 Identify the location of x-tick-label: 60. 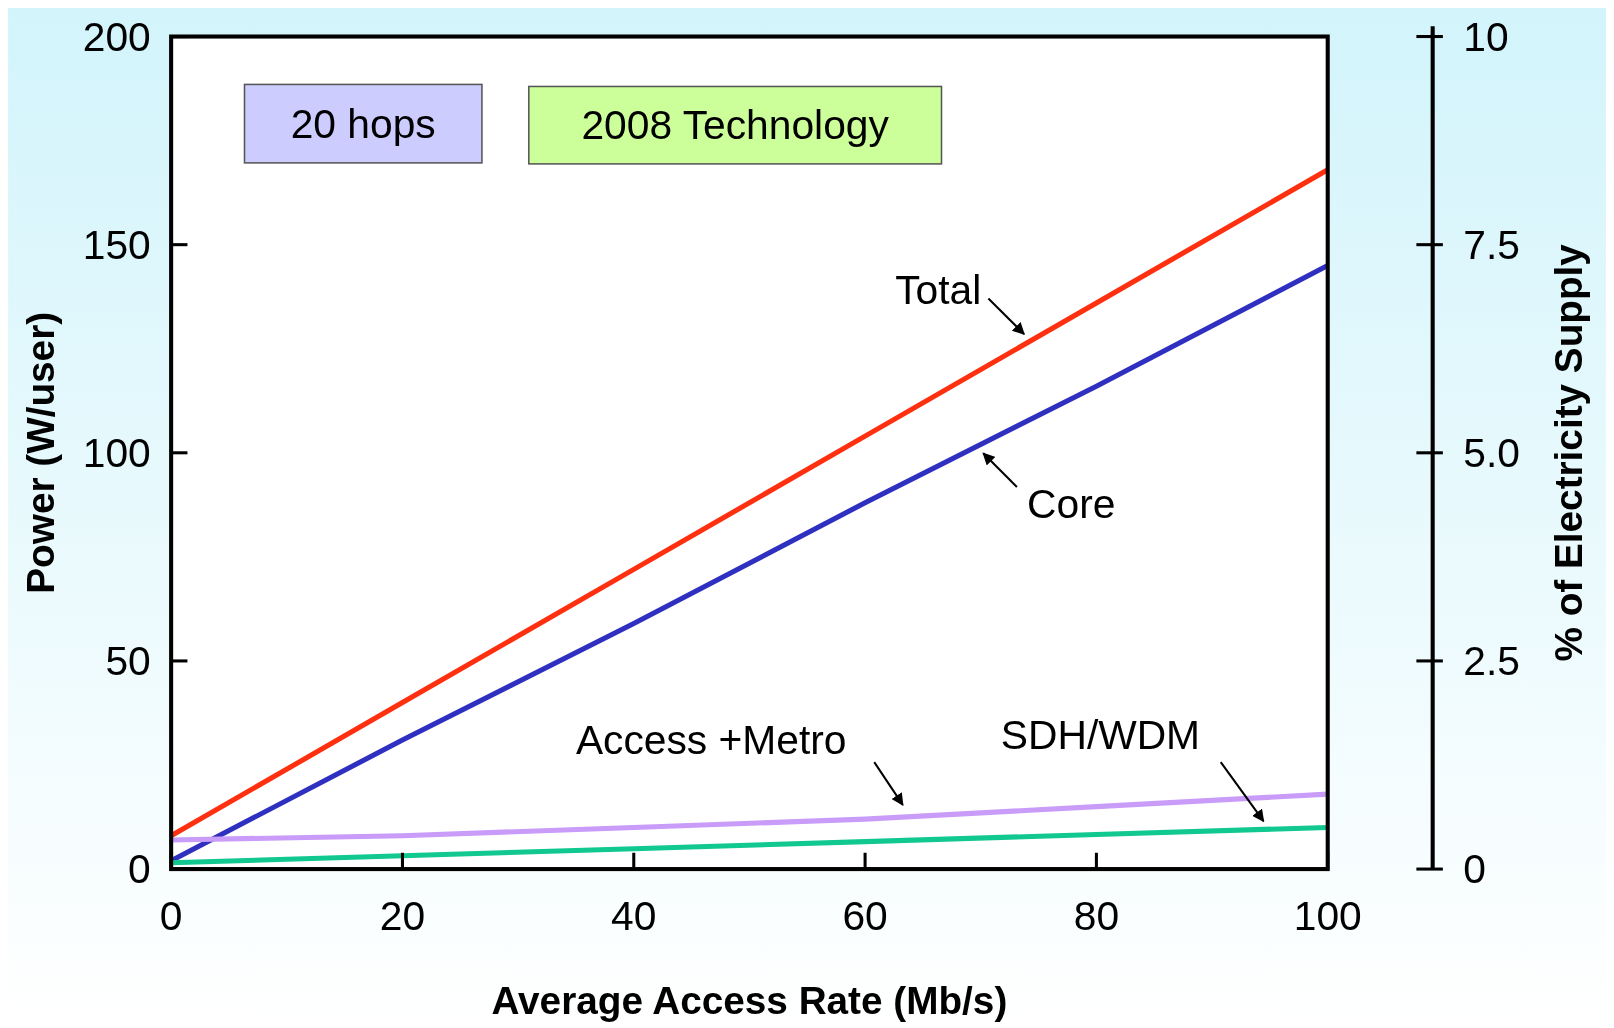
(865, 916).